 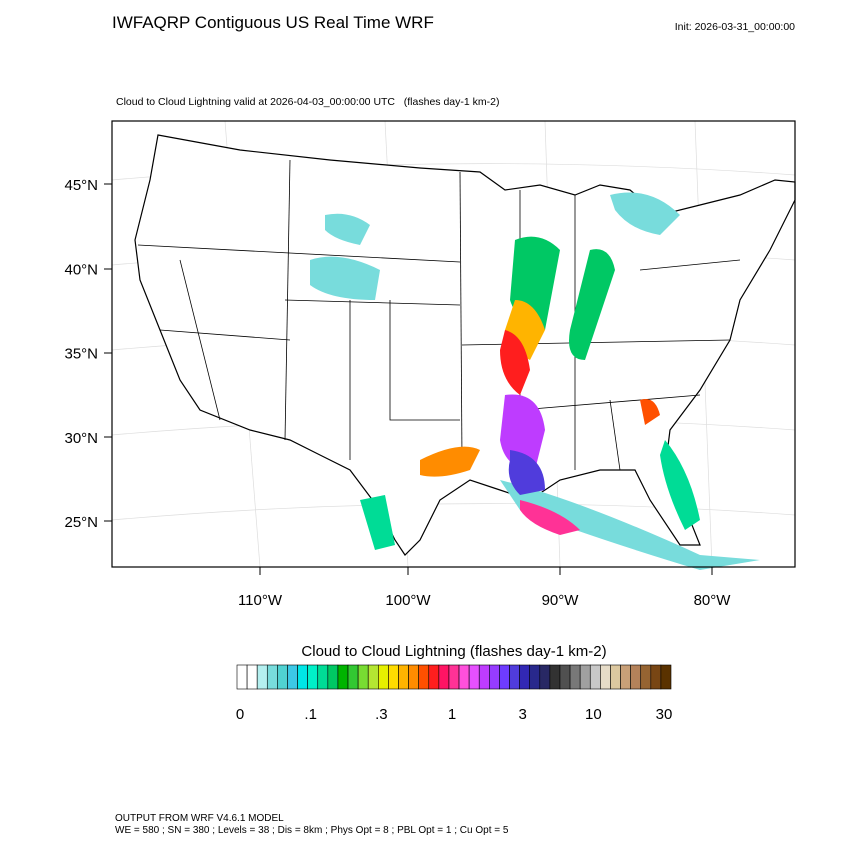 What do you see at coordinates (310, 714) in the screenshot?
I see `colorbar-label: .1` at bounding box center [310, 714].